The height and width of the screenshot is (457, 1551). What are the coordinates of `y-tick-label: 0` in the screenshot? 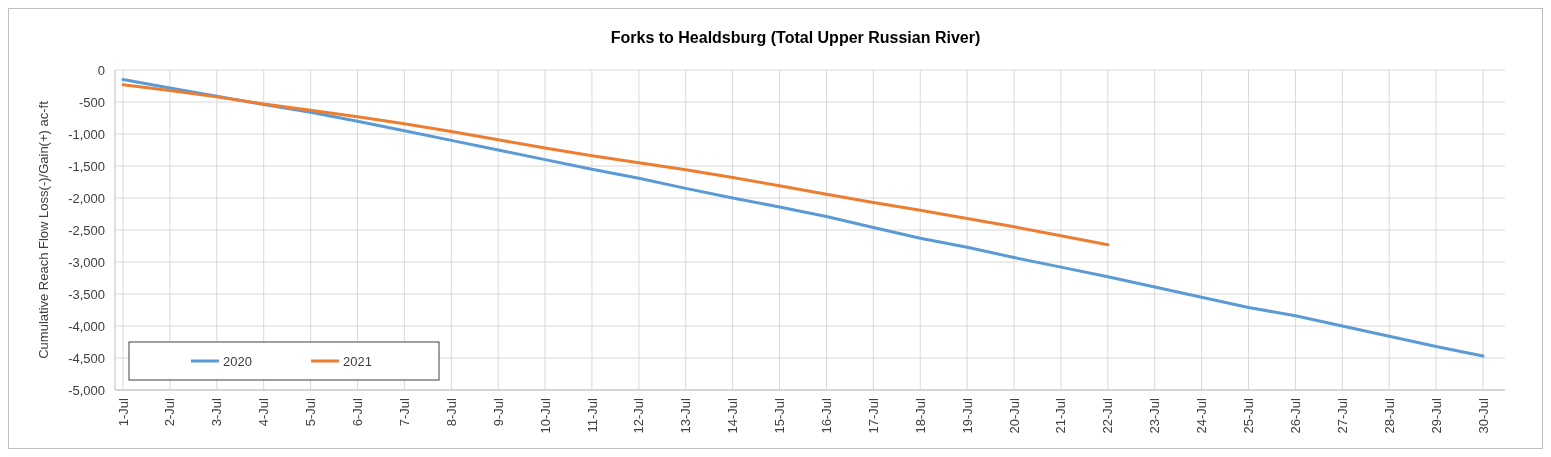 It's located at (101, 70).